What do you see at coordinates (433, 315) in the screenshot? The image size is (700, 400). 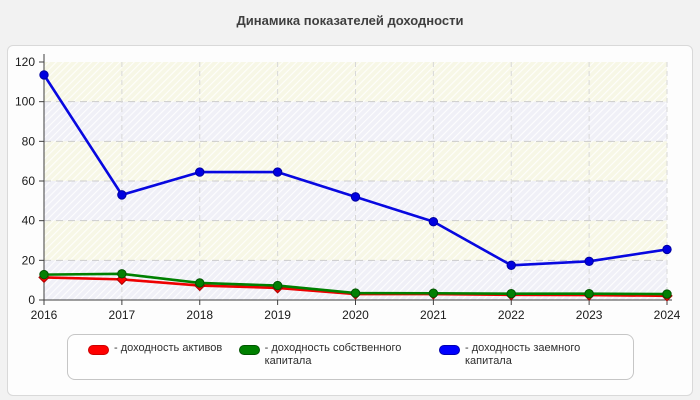 I see `svg-text: 2021` at bounding box center [433, 315].